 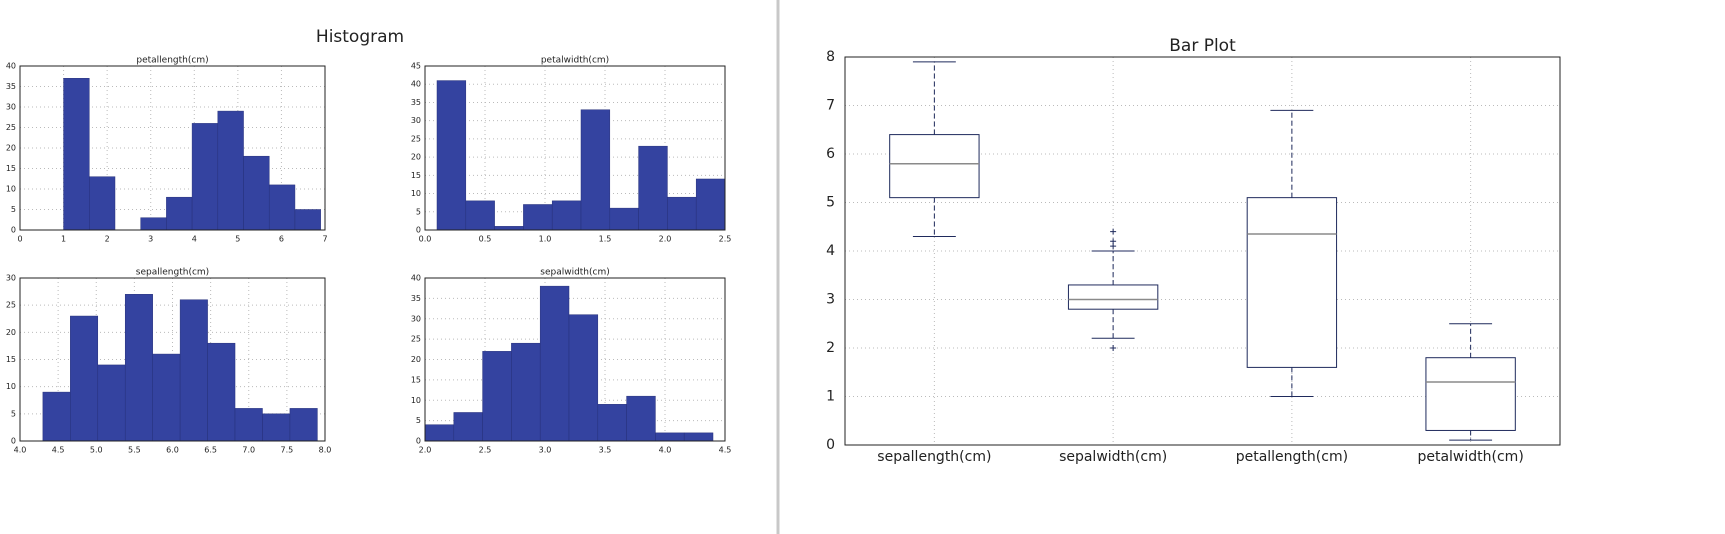 I want to click on y-tick-label: 5, so click(x=418, y=211).